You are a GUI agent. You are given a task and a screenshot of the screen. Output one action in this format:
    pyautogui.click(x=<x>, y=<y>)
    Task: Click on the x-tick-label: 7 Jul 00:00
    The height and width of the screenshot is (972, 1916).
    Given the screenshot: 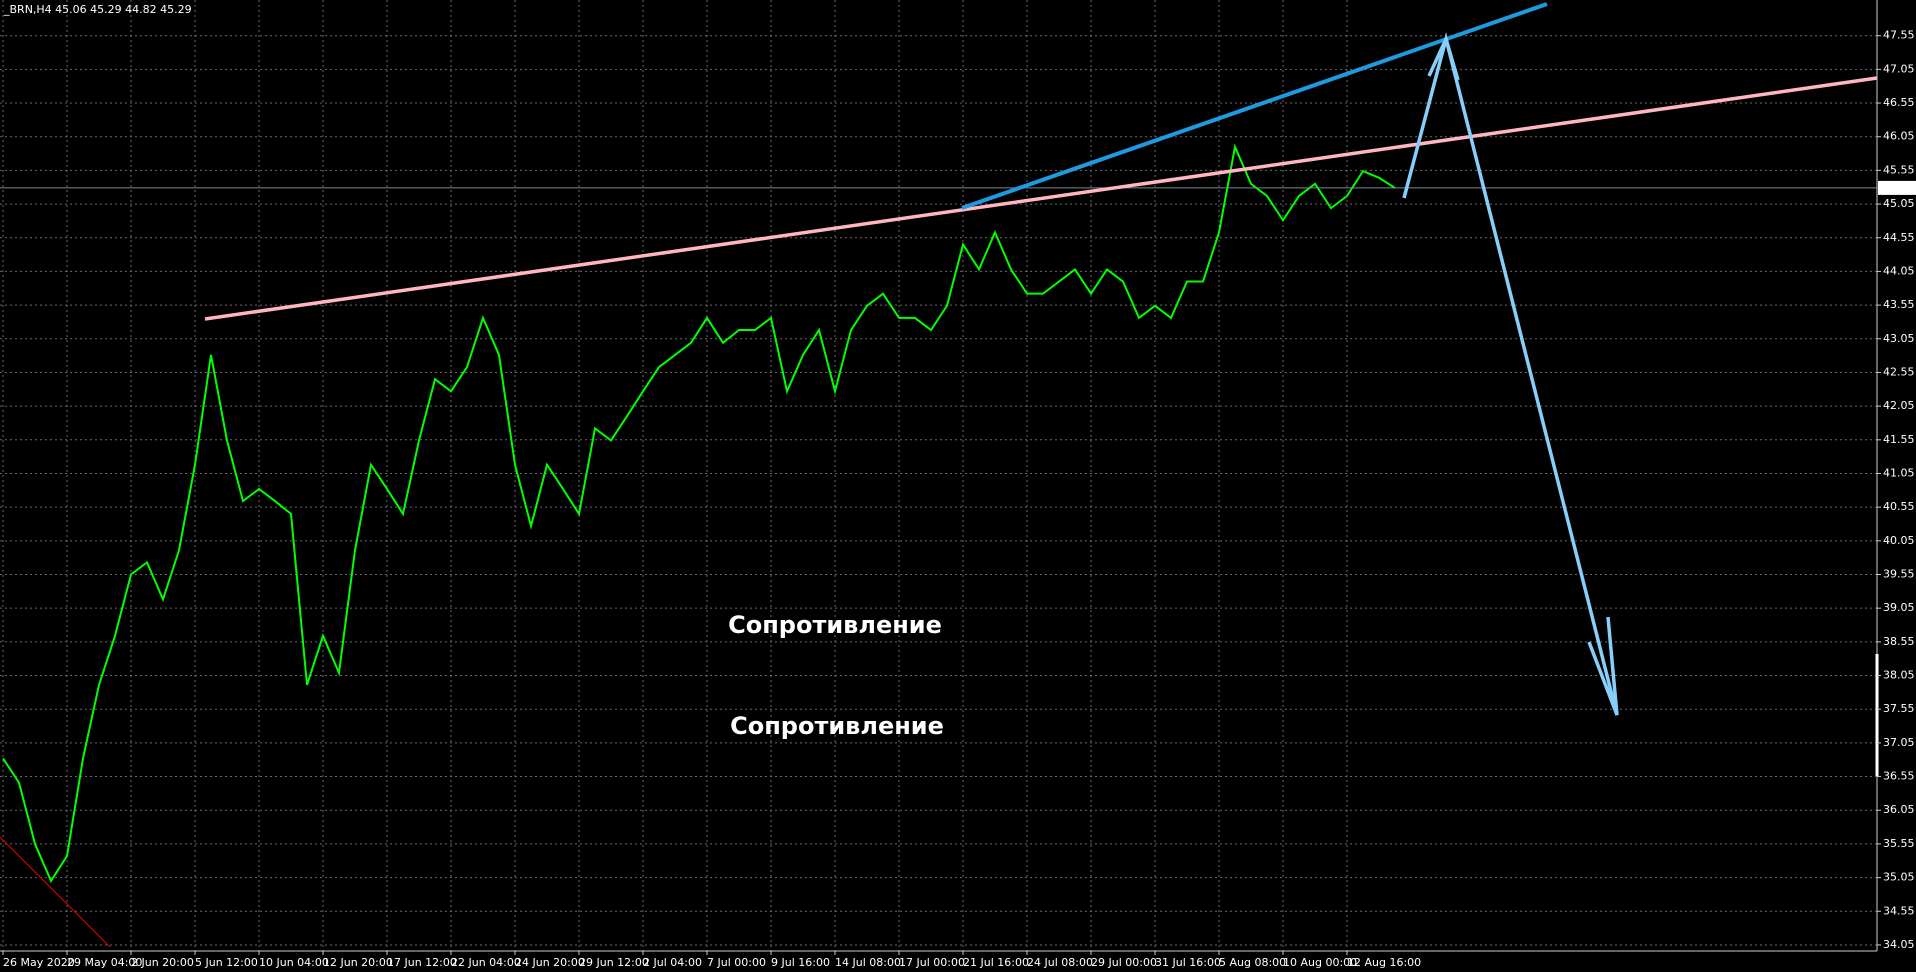 What is the action you would take?
    pyautogui.click(x=736, y=962)
    